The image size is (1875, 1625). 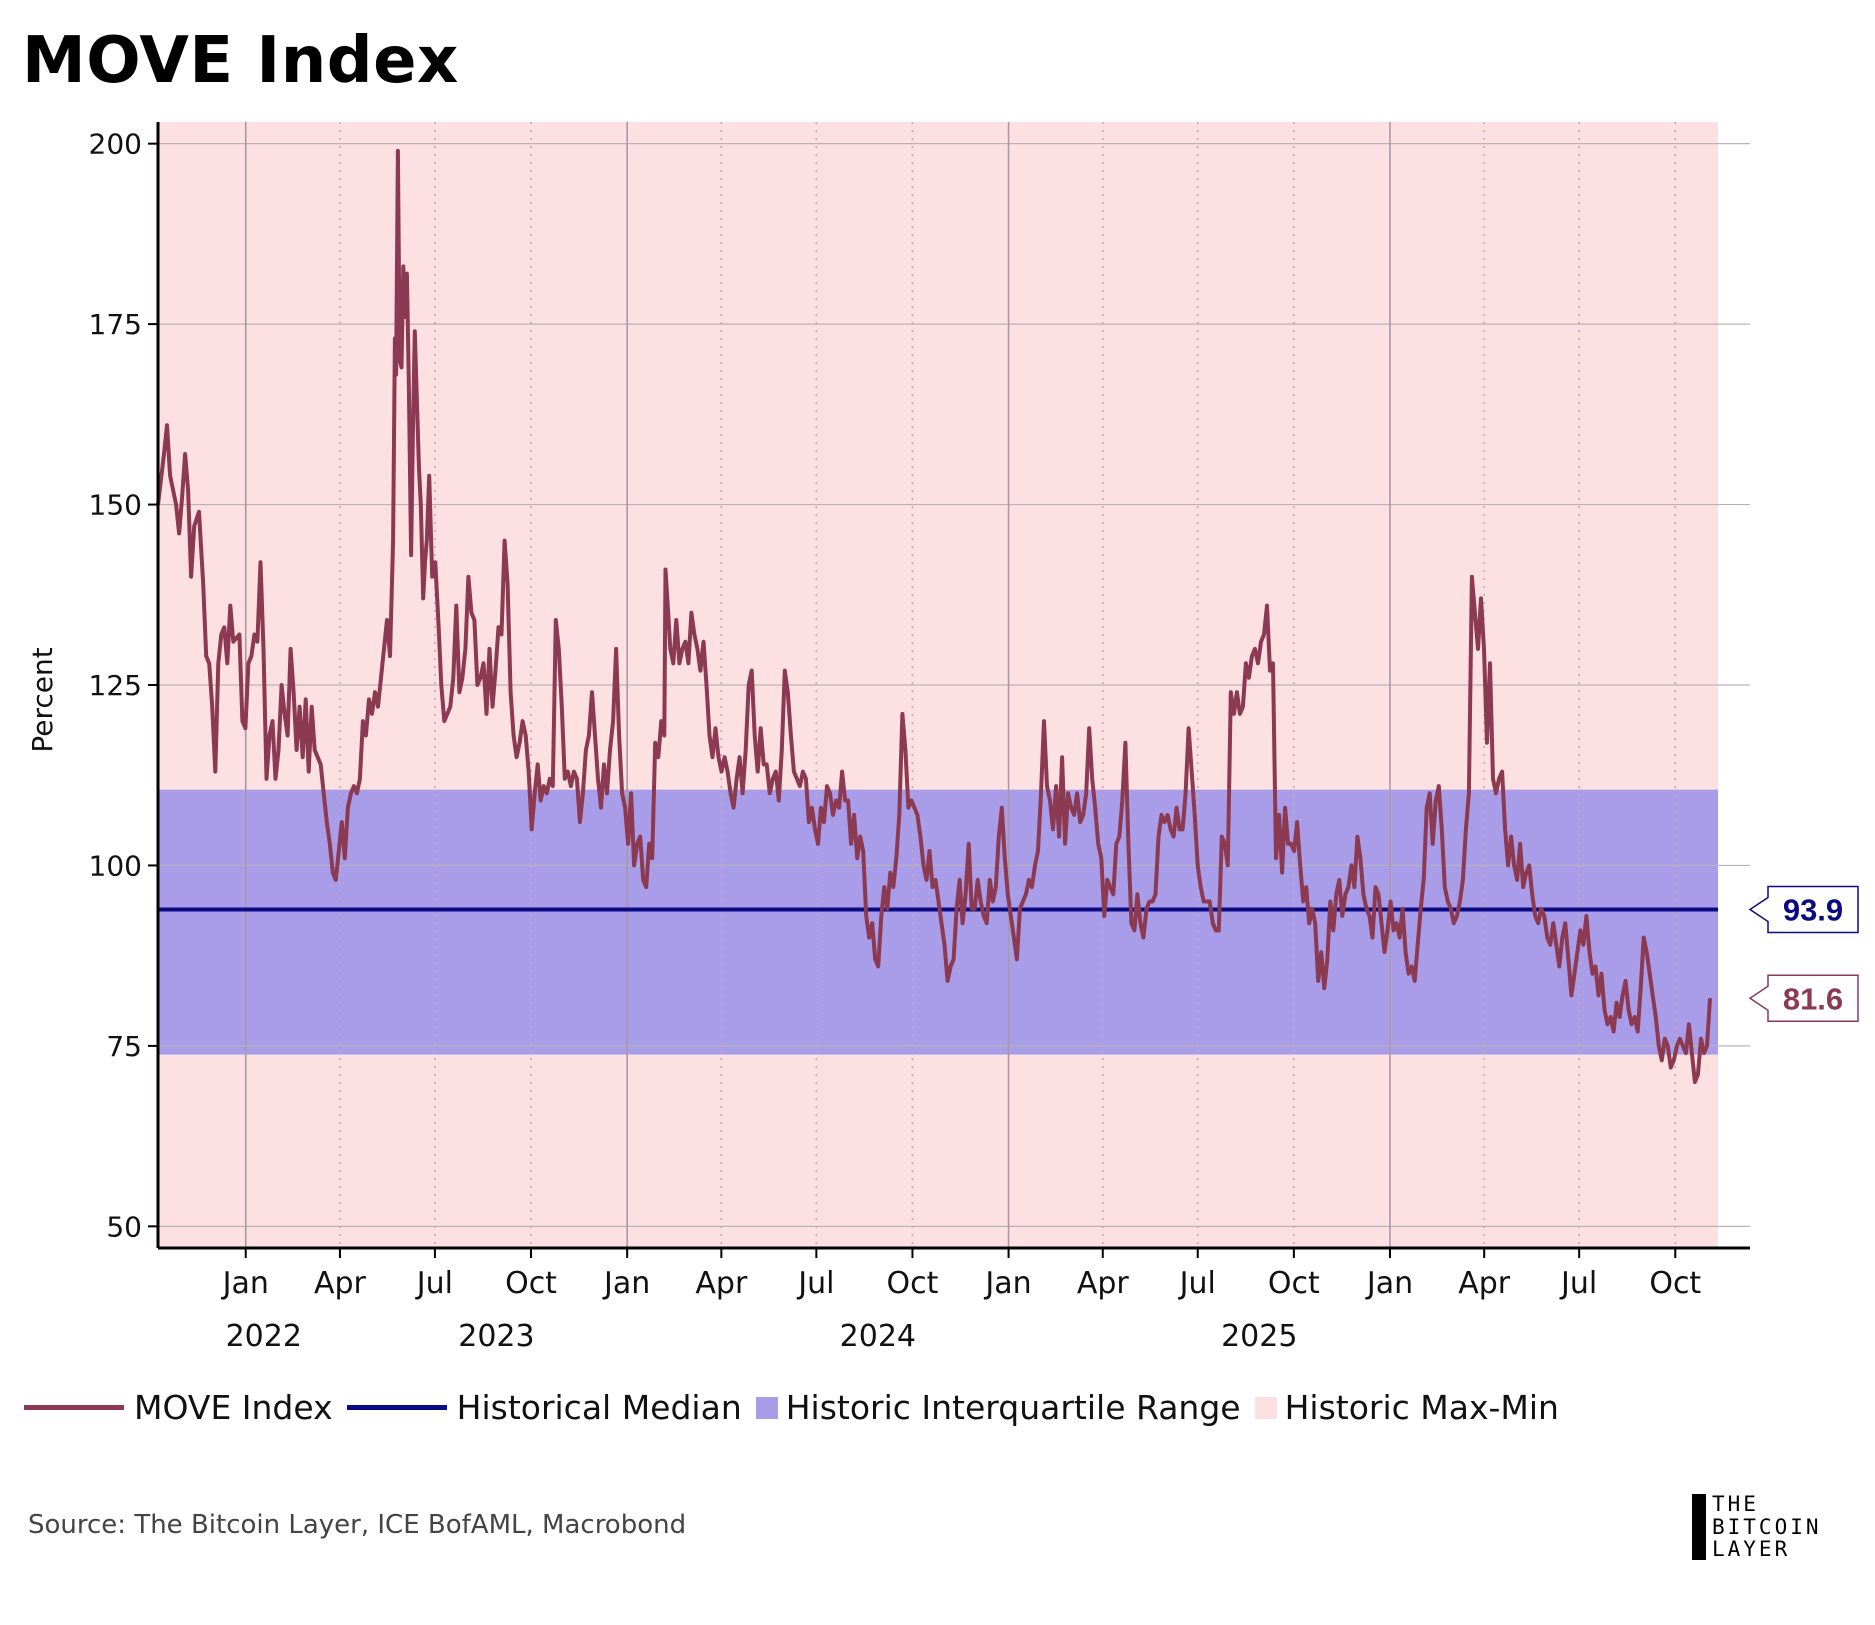 I want to click on band-interquartile-range, so click(x=938, y=922).